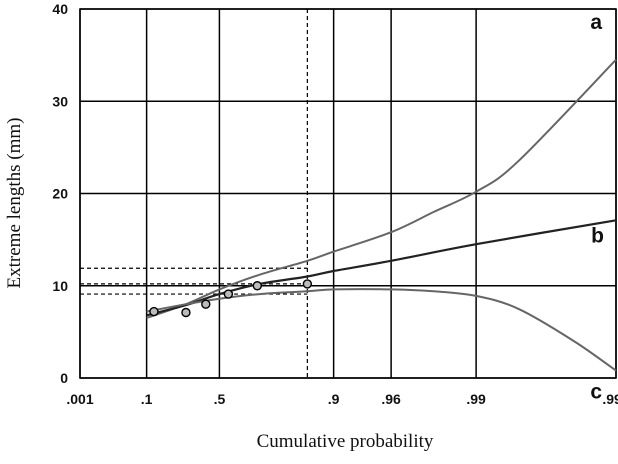 This screenshot has width=618, height=464. What do you see at coordinates (476, 399) in the screenshot?
I see `x-tick-label: .99` at bounding box center [476, 399].